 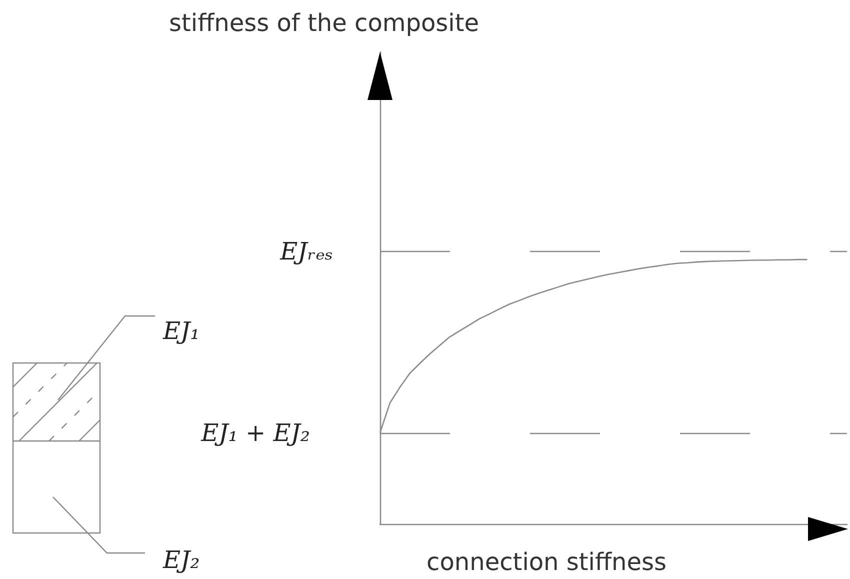 What do you see at coordinates (324, 23) in the screenshot?
I see `text: stiffness of the composite` at bounding box center [324, 23].